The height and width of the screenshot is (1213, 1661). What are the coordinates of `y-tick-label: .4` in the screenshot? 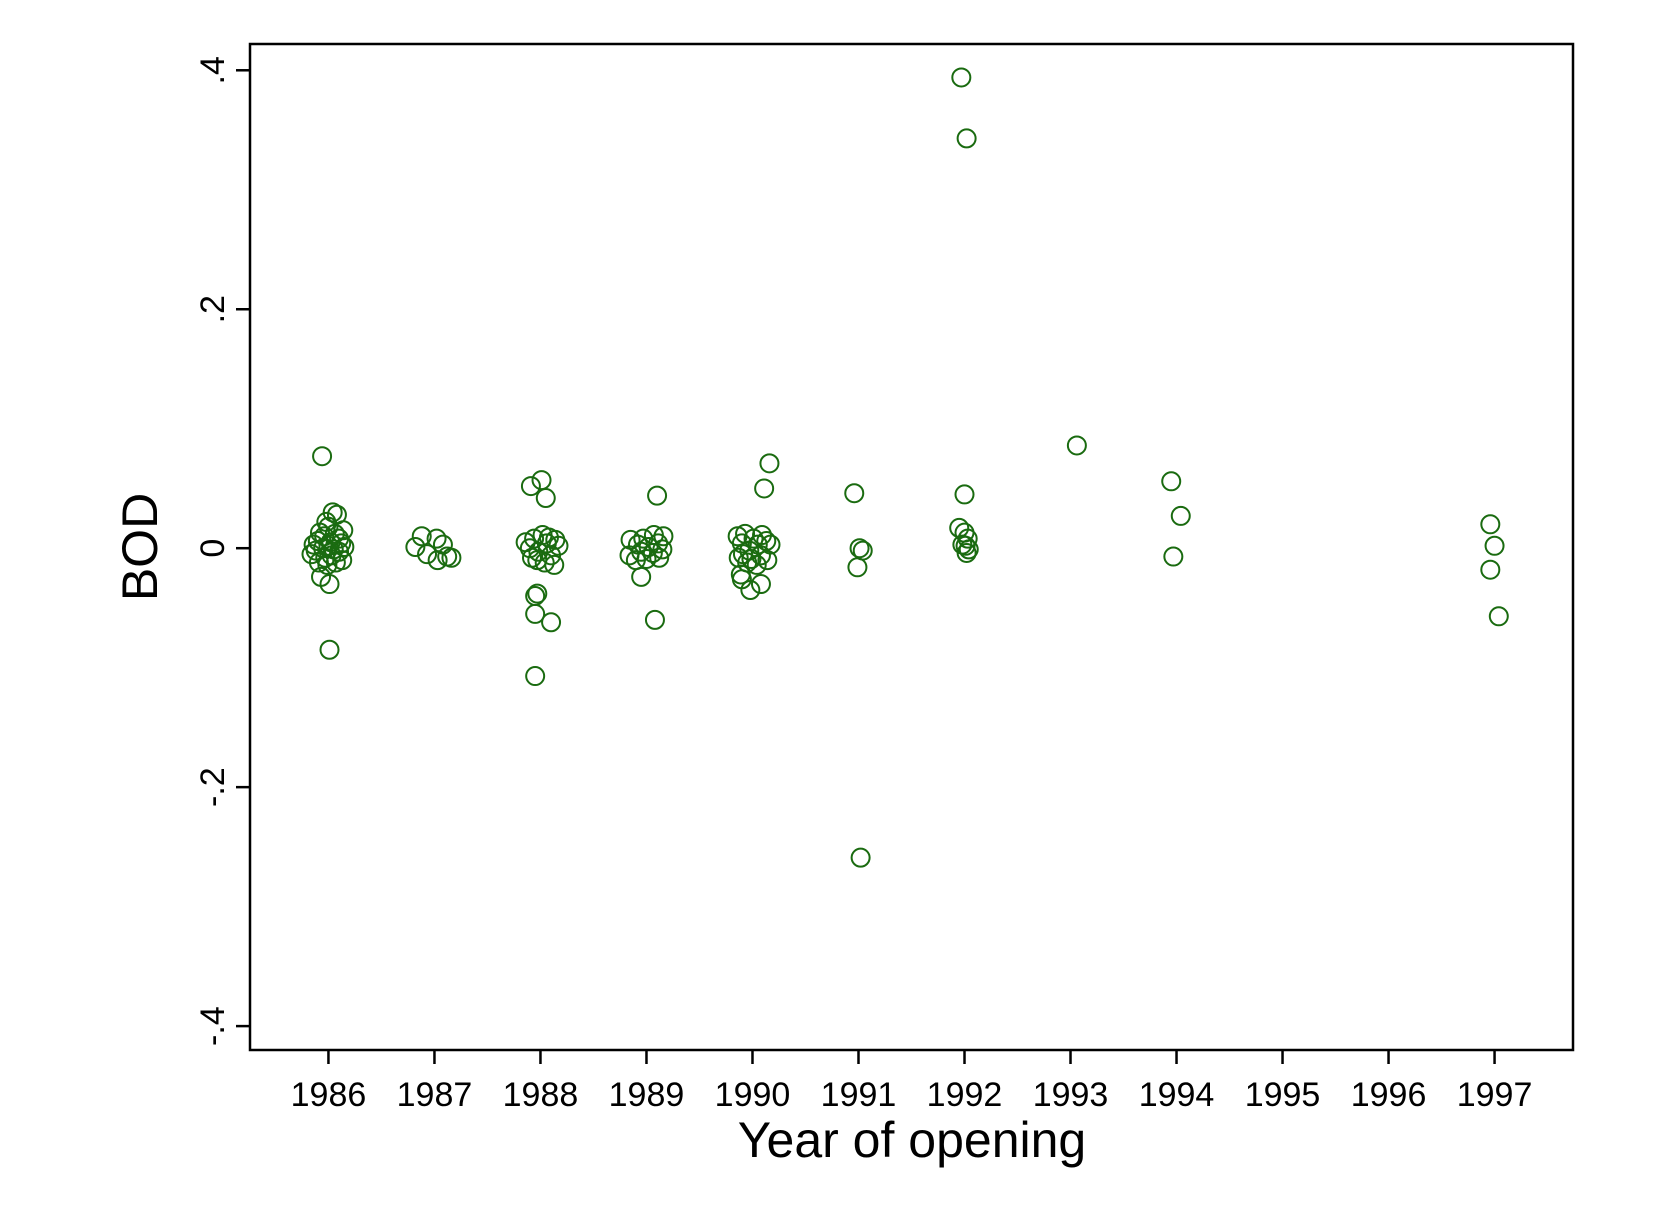 It's located at (213, 70).